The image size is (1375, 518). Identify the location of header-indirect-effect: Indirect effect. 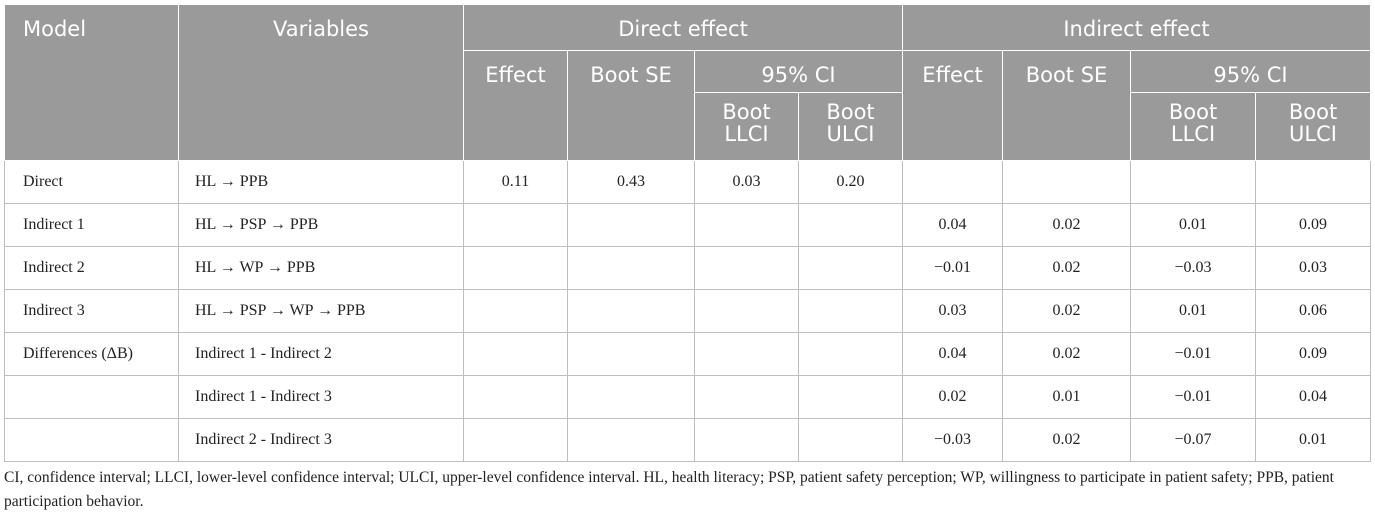
(1137, 27).